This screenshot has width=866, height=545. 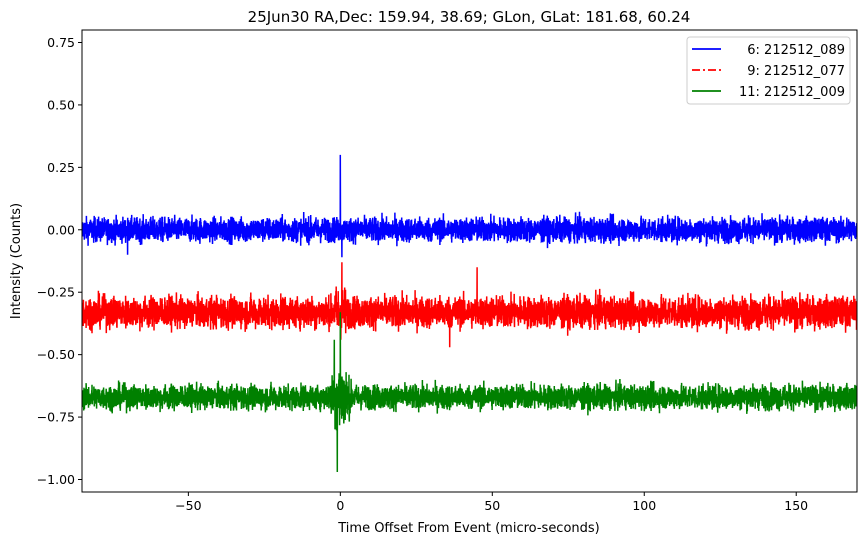 I want to click on y-tick-label: −0.25, so click(x=56, y=292).